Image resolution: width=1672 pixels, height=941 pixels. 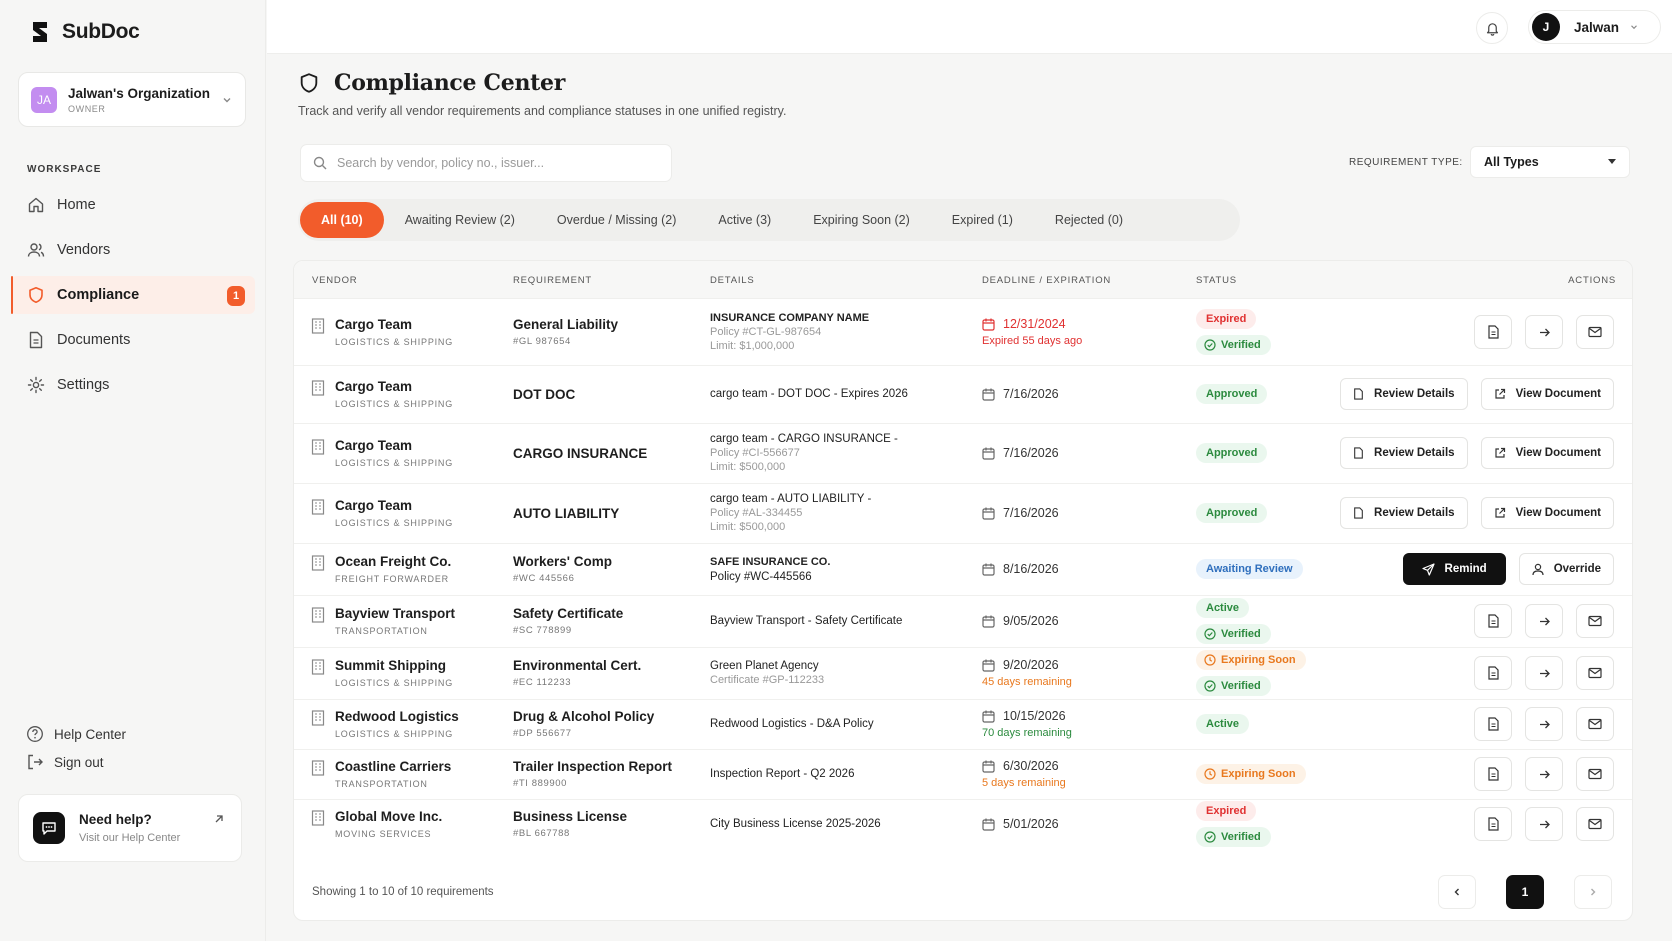 I want to click on requirement-name: CARGO INSURANCE, so click(x=580, y=453).